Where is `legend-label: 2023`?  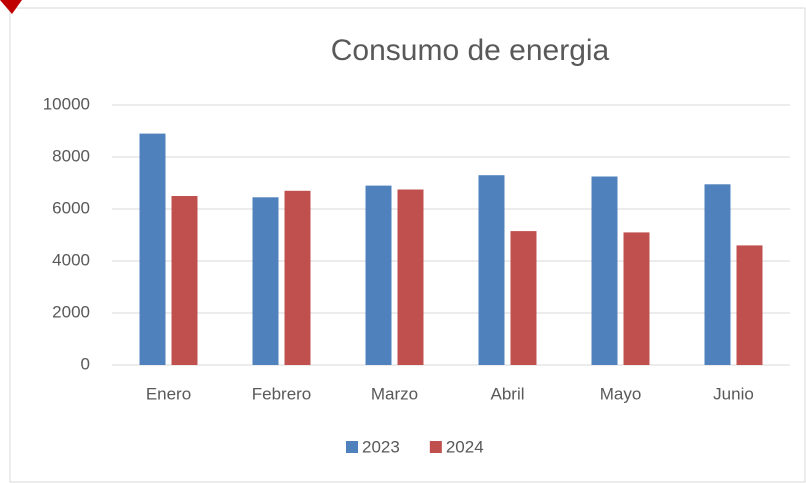
legend-label: 2023 is located at coordinates (381, 446).